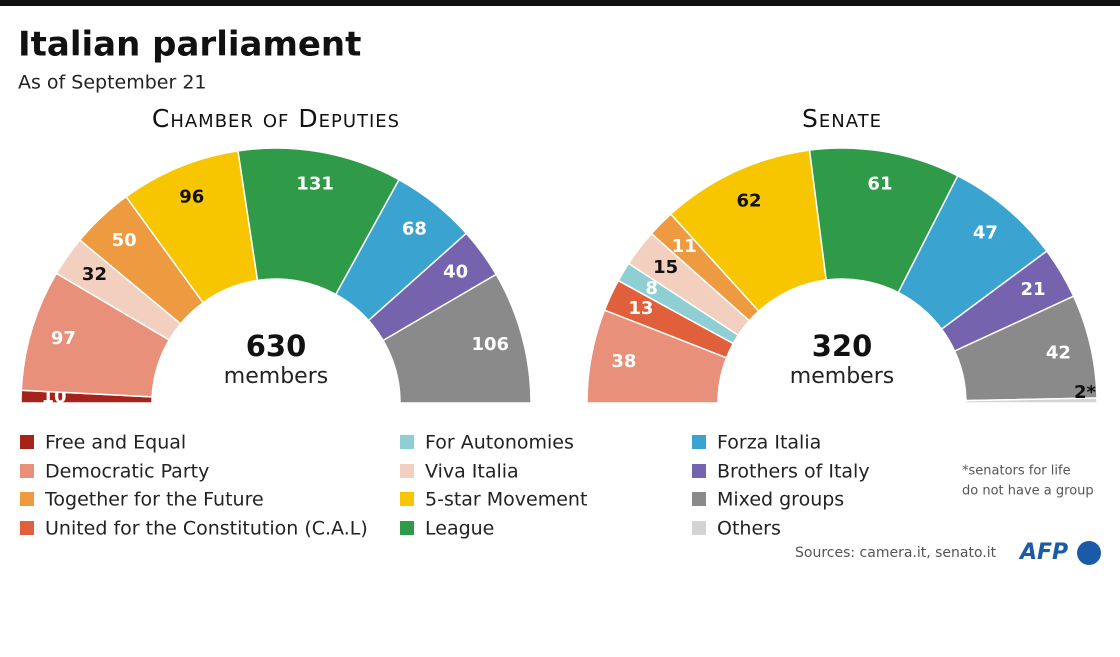 The height and width of the screenshot is (657, 1120). What do you see at coordinates (842, 346) in the screenshot?
I see `total: 320` at bounding box center [842, 346].